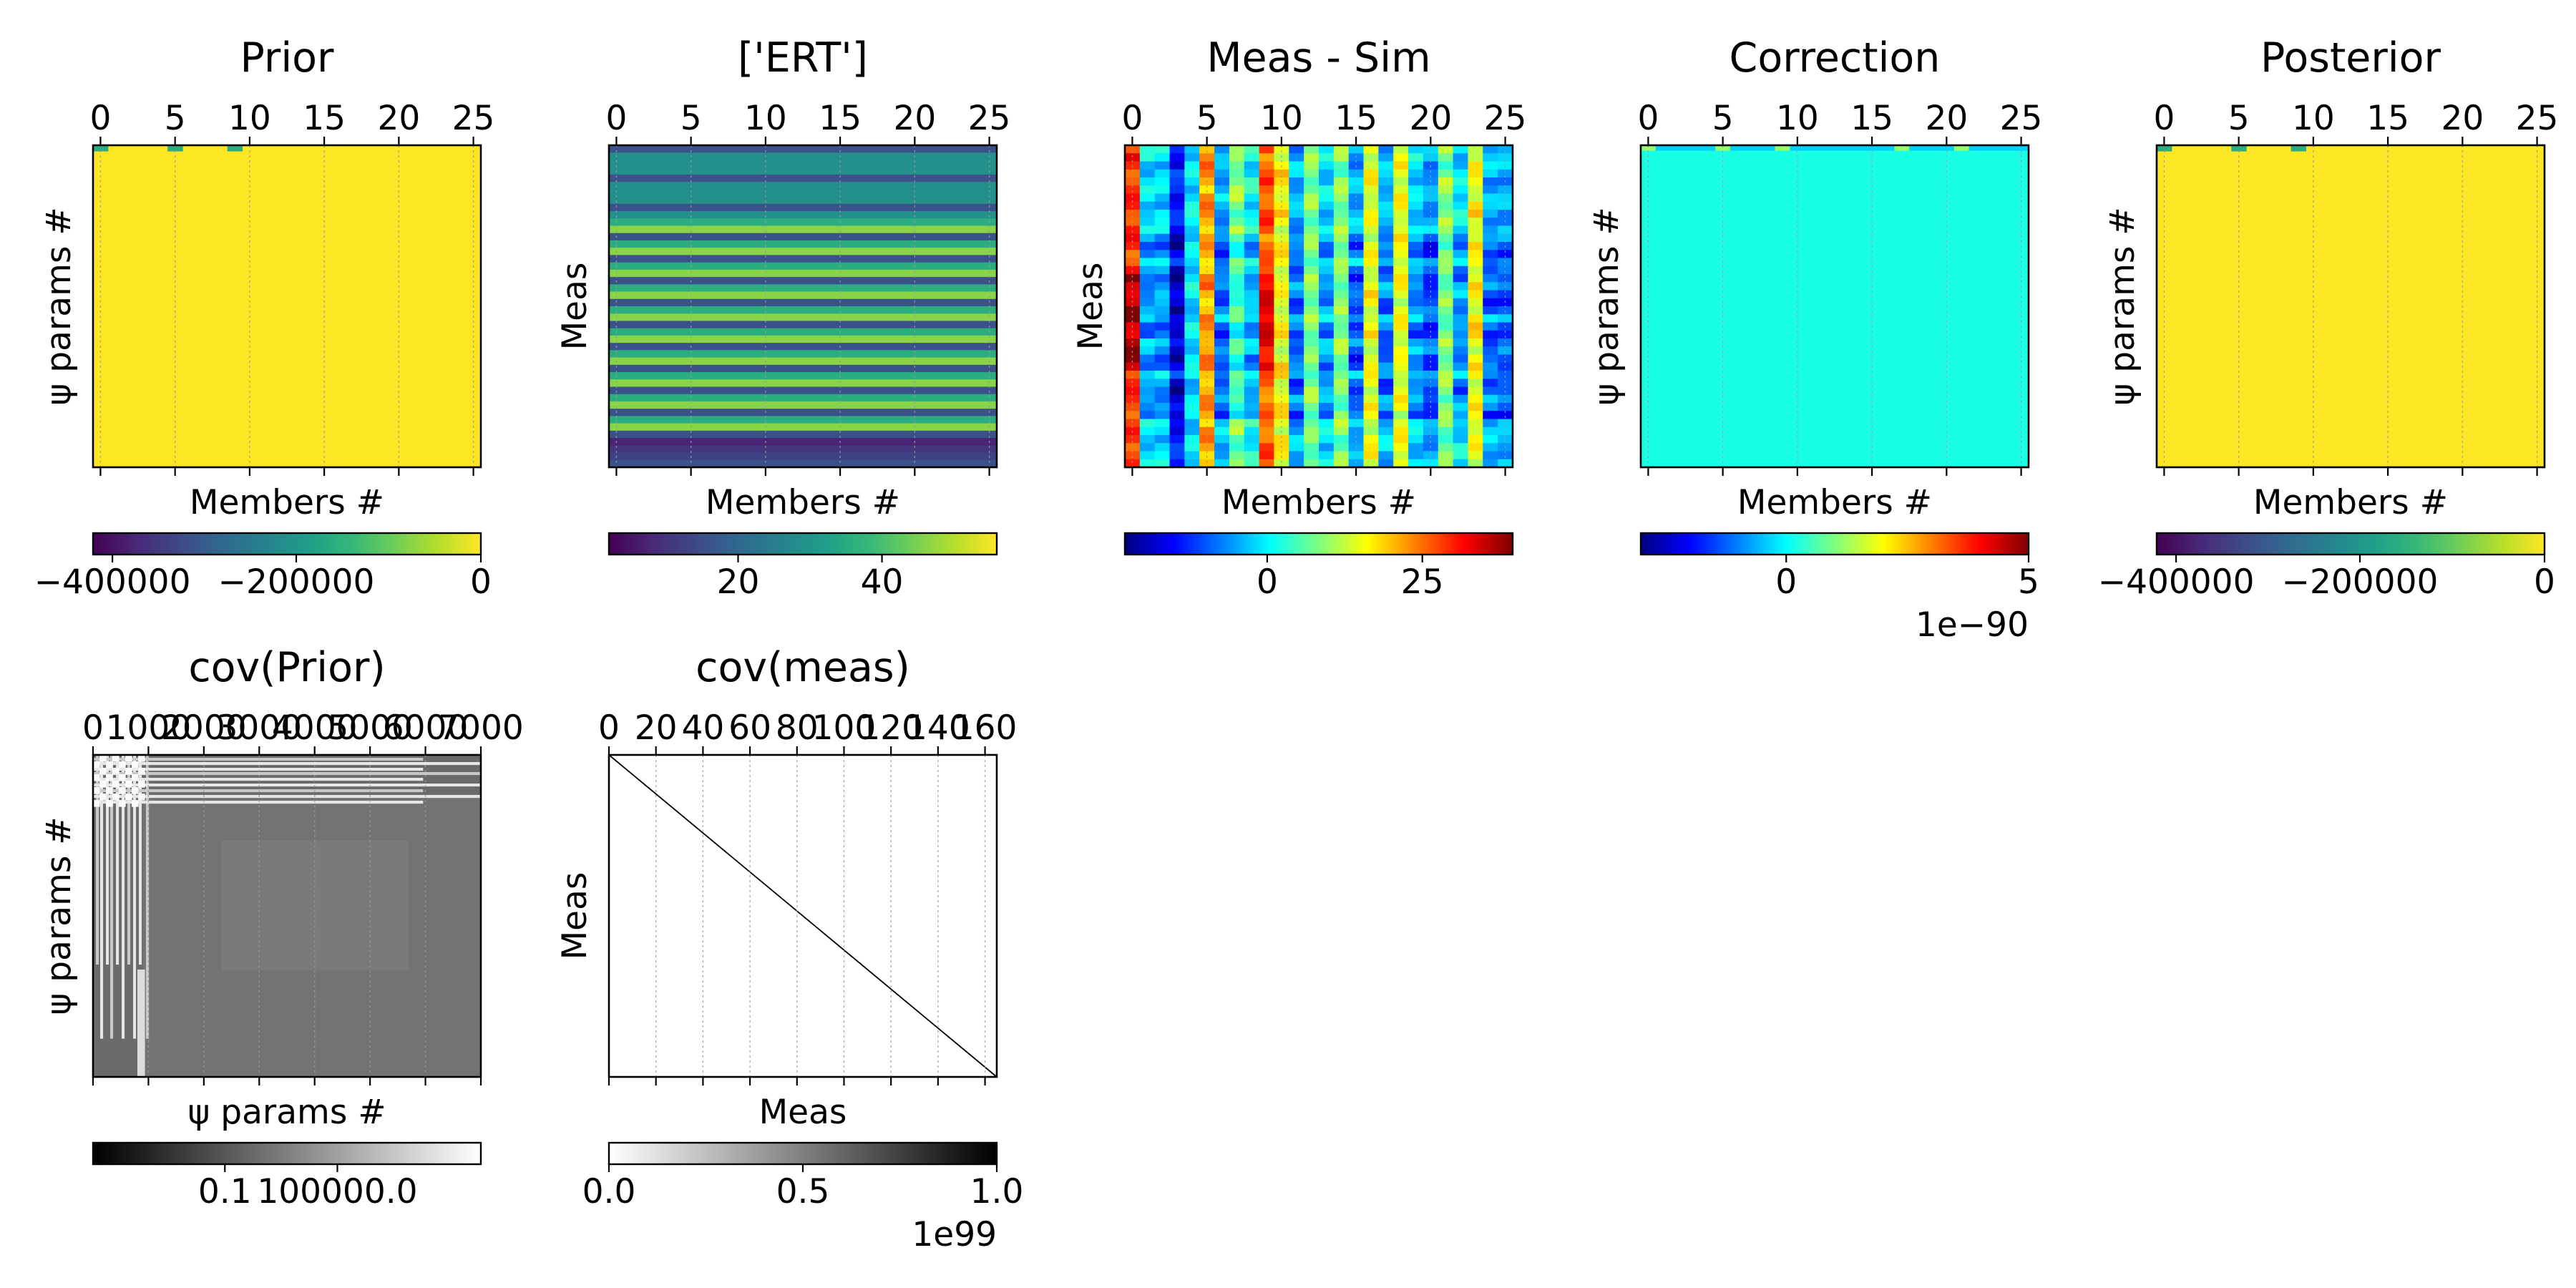 Image resolution: width=2576 pixels, height=1288 pixels. I want to click on heatmap-stripe, so click(258, 769).